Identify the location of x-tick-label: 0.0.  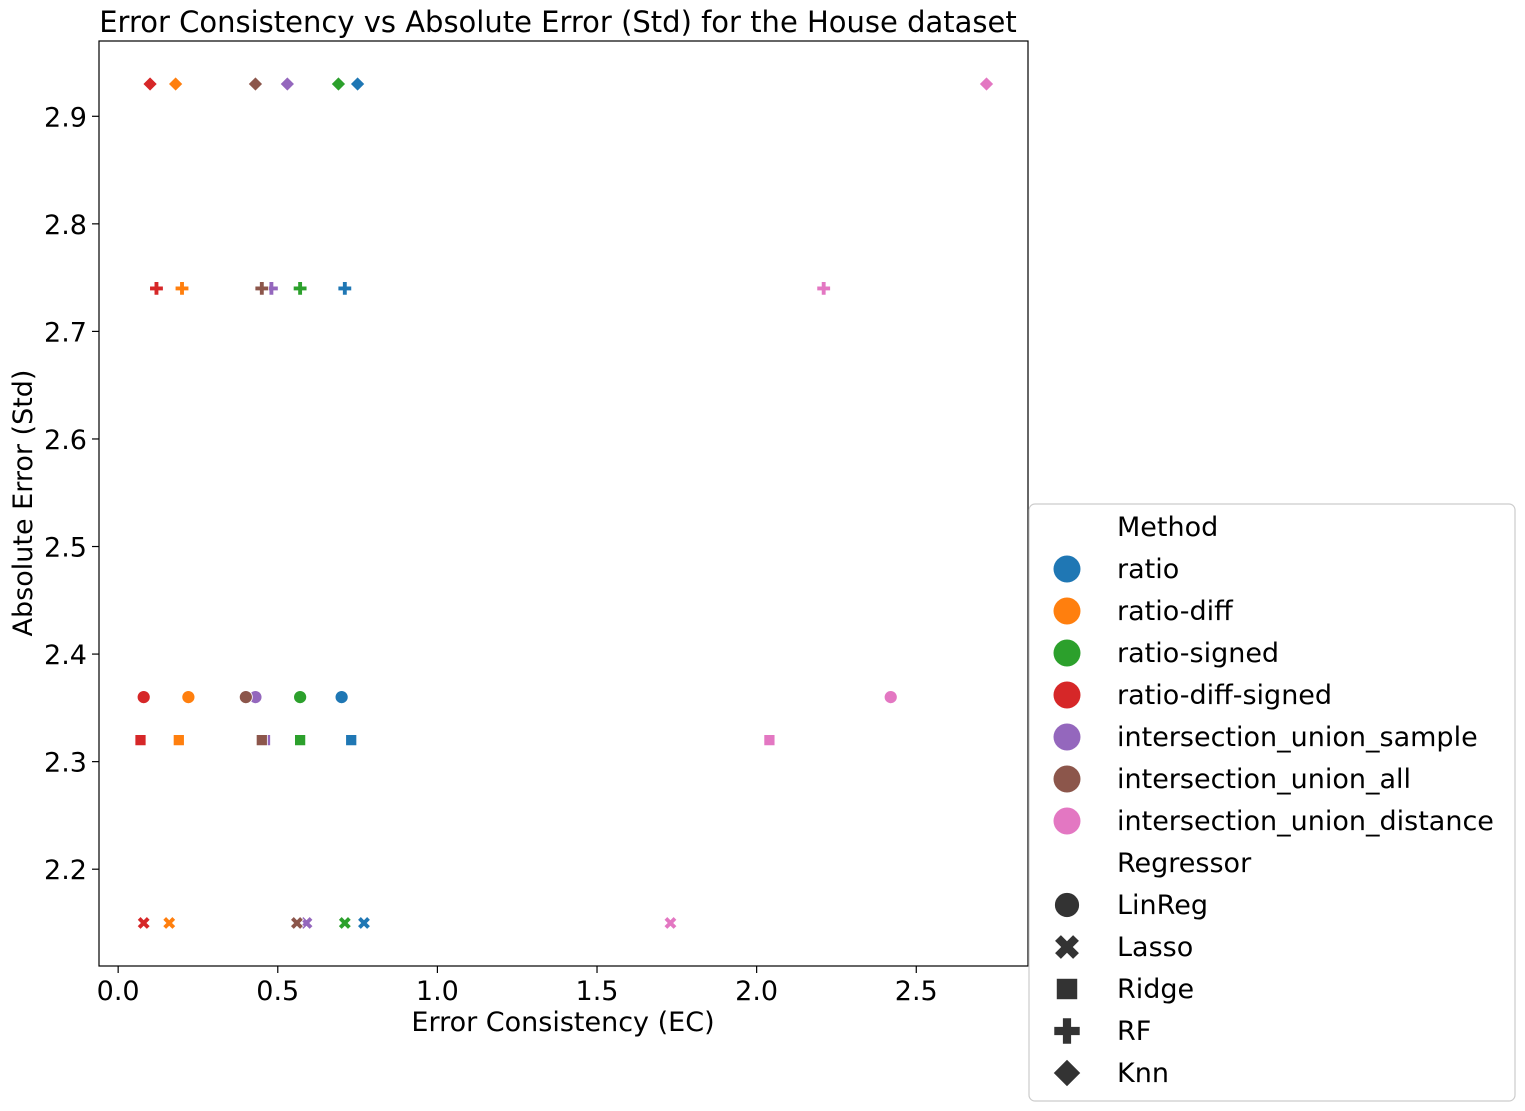
(118, 991).